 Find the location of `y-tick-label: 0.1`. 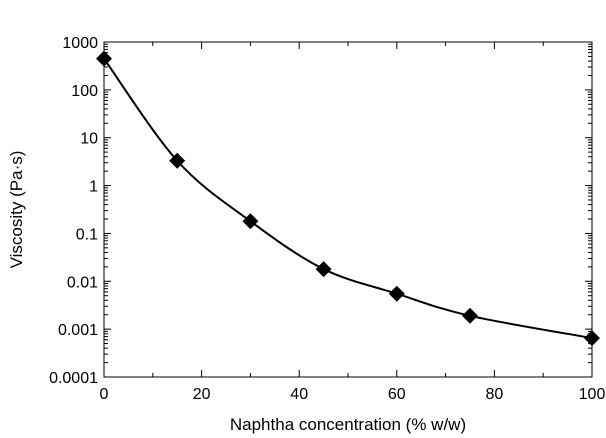

y-tick-label: 0.1 is located at coordinates (87, 234).